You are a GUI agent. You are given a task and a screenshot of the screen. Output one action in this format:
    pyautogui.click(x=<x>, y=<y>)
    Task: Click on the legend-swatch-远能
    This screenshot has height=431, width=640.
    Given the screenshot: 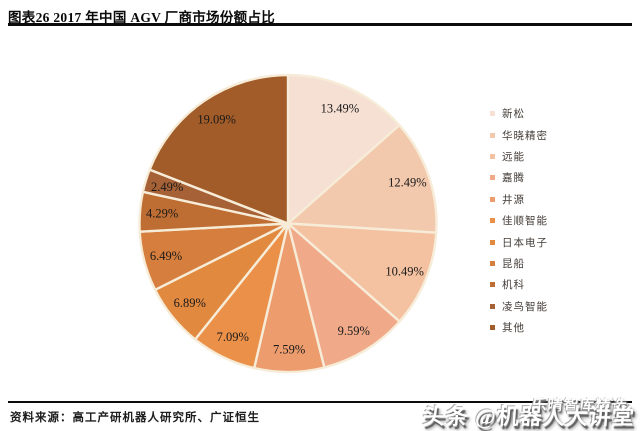 What is the action you would take?
    pyautogui.click(x=492, y=156)
    